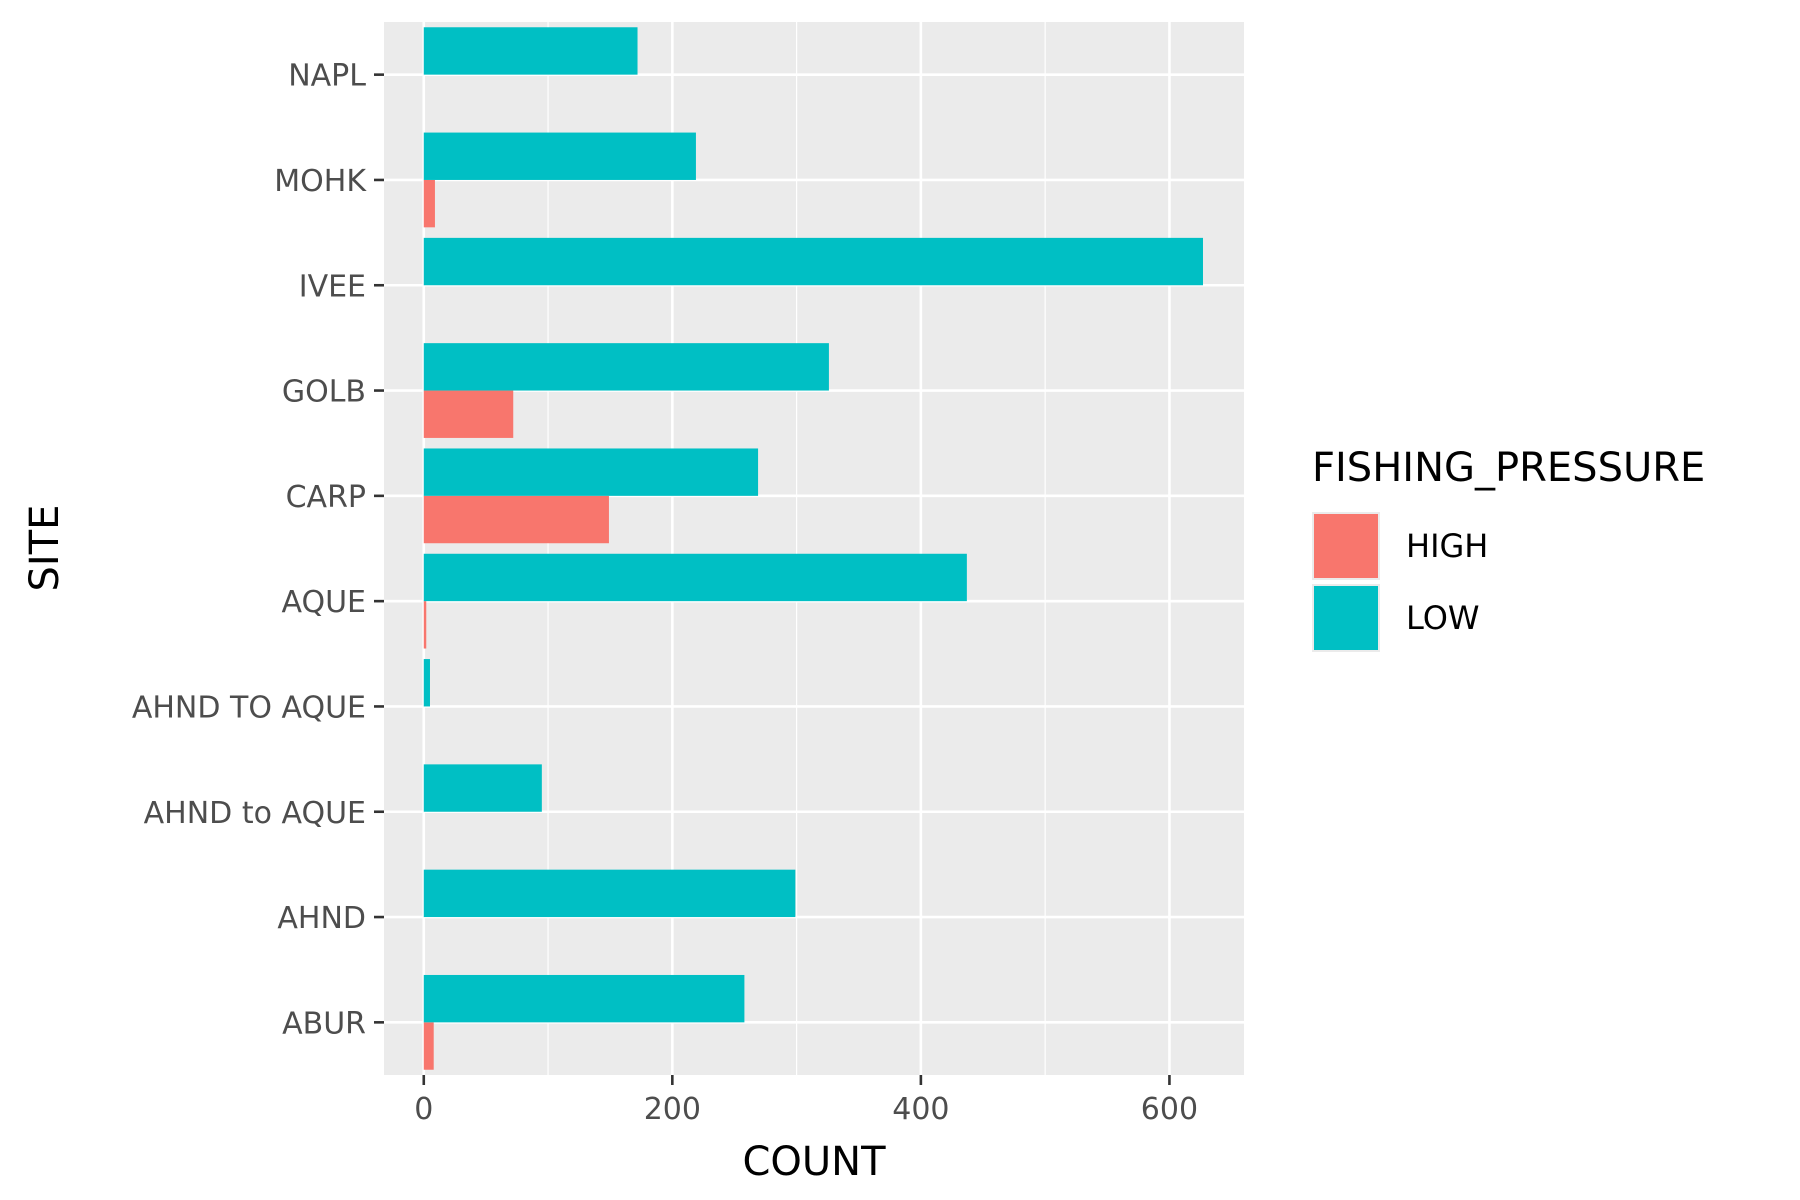 The height and width of the screenshot is (1200, 1800). What do you see at coordinates (672, 1109) in the screenshot?
I see `x-tick-label: 200` at bounding box center [672, 1109].